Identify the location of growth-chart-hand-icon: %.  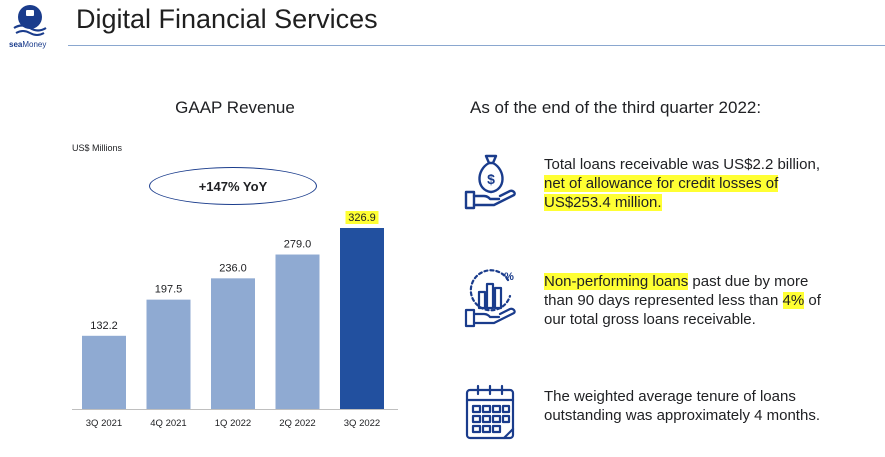
(490, 298).